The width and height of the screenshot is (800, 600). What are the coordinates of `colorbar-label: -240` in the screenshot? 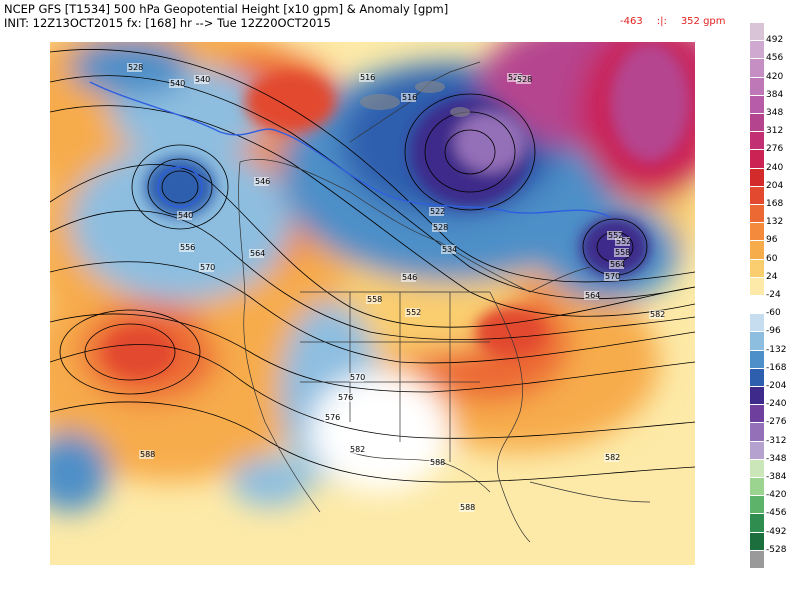 It's located at (776, 404).